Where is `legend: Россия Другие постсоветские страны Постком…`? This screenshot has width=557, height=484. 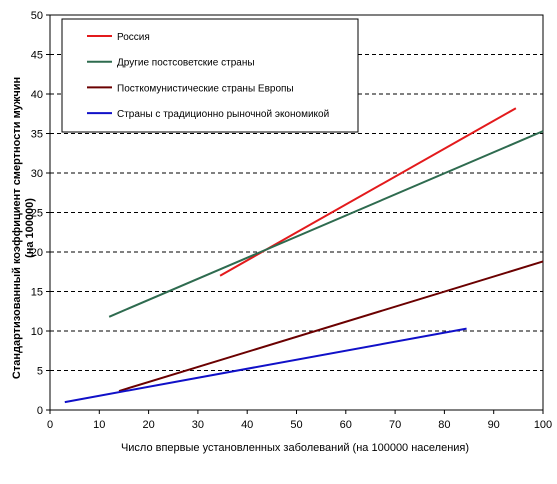 legend: Россия Другие постсоветские страны Постком… is located at coordinates (210, 75).